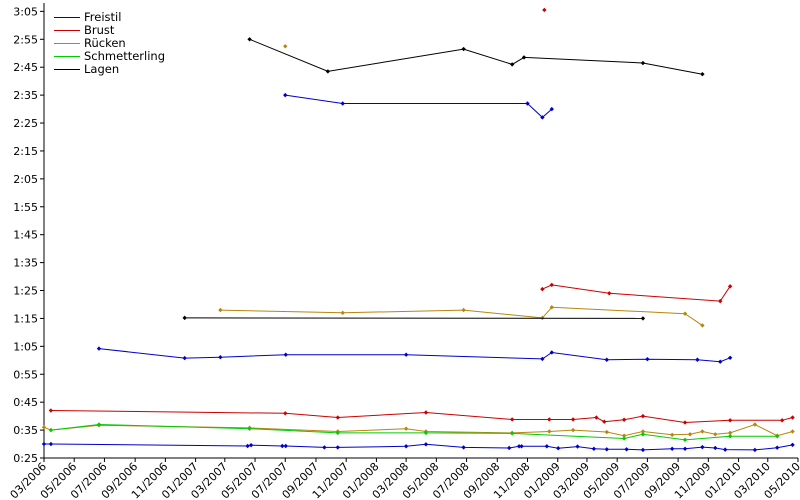  I want to click on legend-item-schmetterling: Schmetterling, so click(109, 56).